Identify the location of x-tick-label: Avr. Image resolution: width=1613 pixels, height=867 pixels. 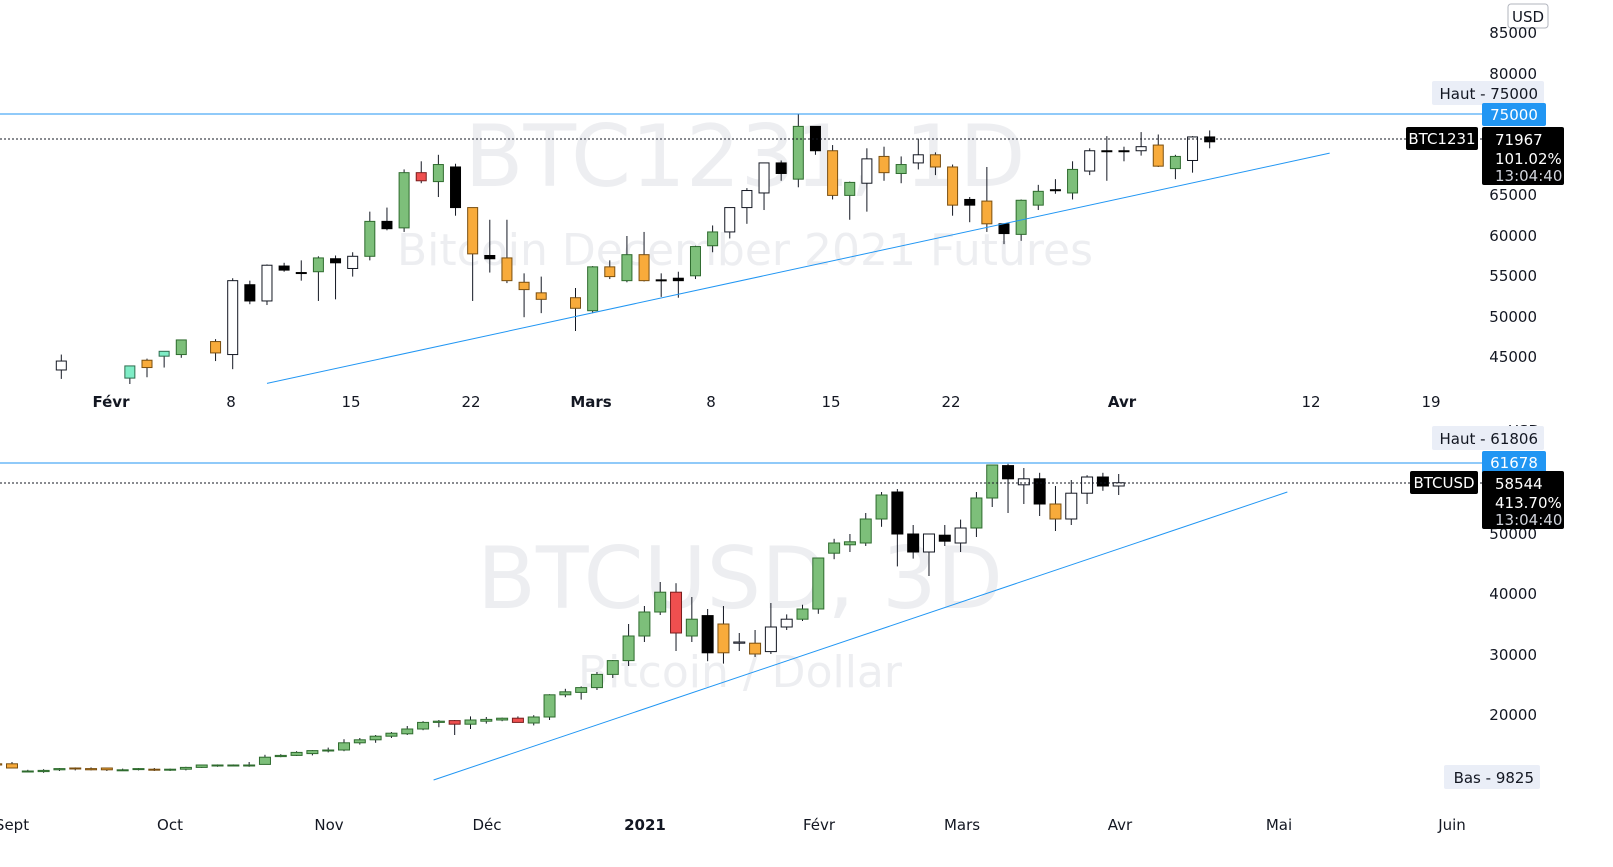
(1120, 825).